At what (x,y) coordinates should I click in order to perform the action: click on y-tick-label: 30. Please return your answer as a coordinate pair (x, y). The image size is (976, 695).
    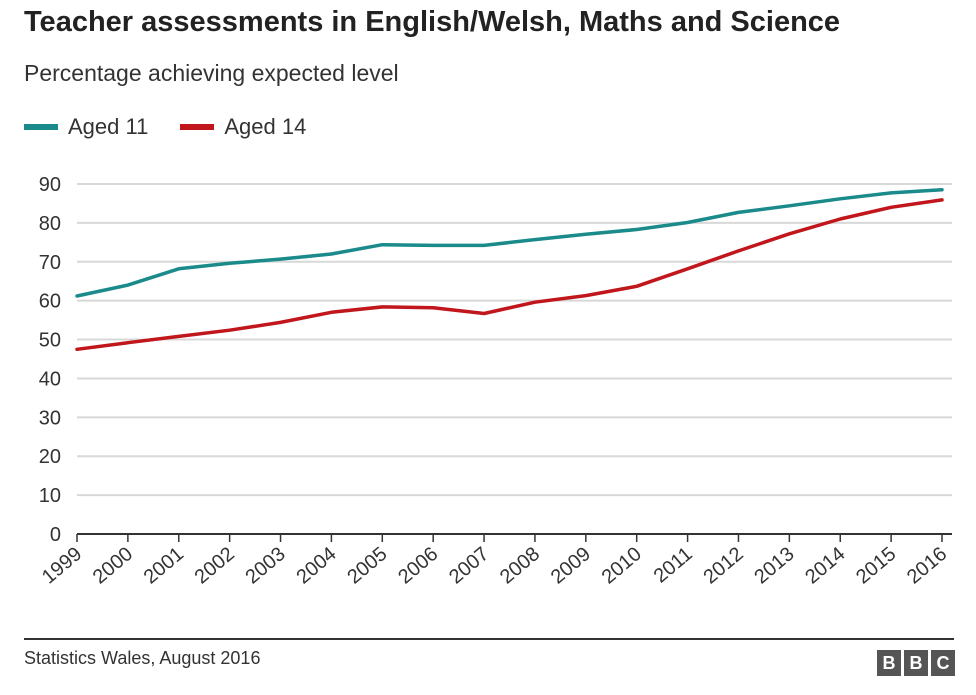
    Looking at the image, I should click on (50, 418).